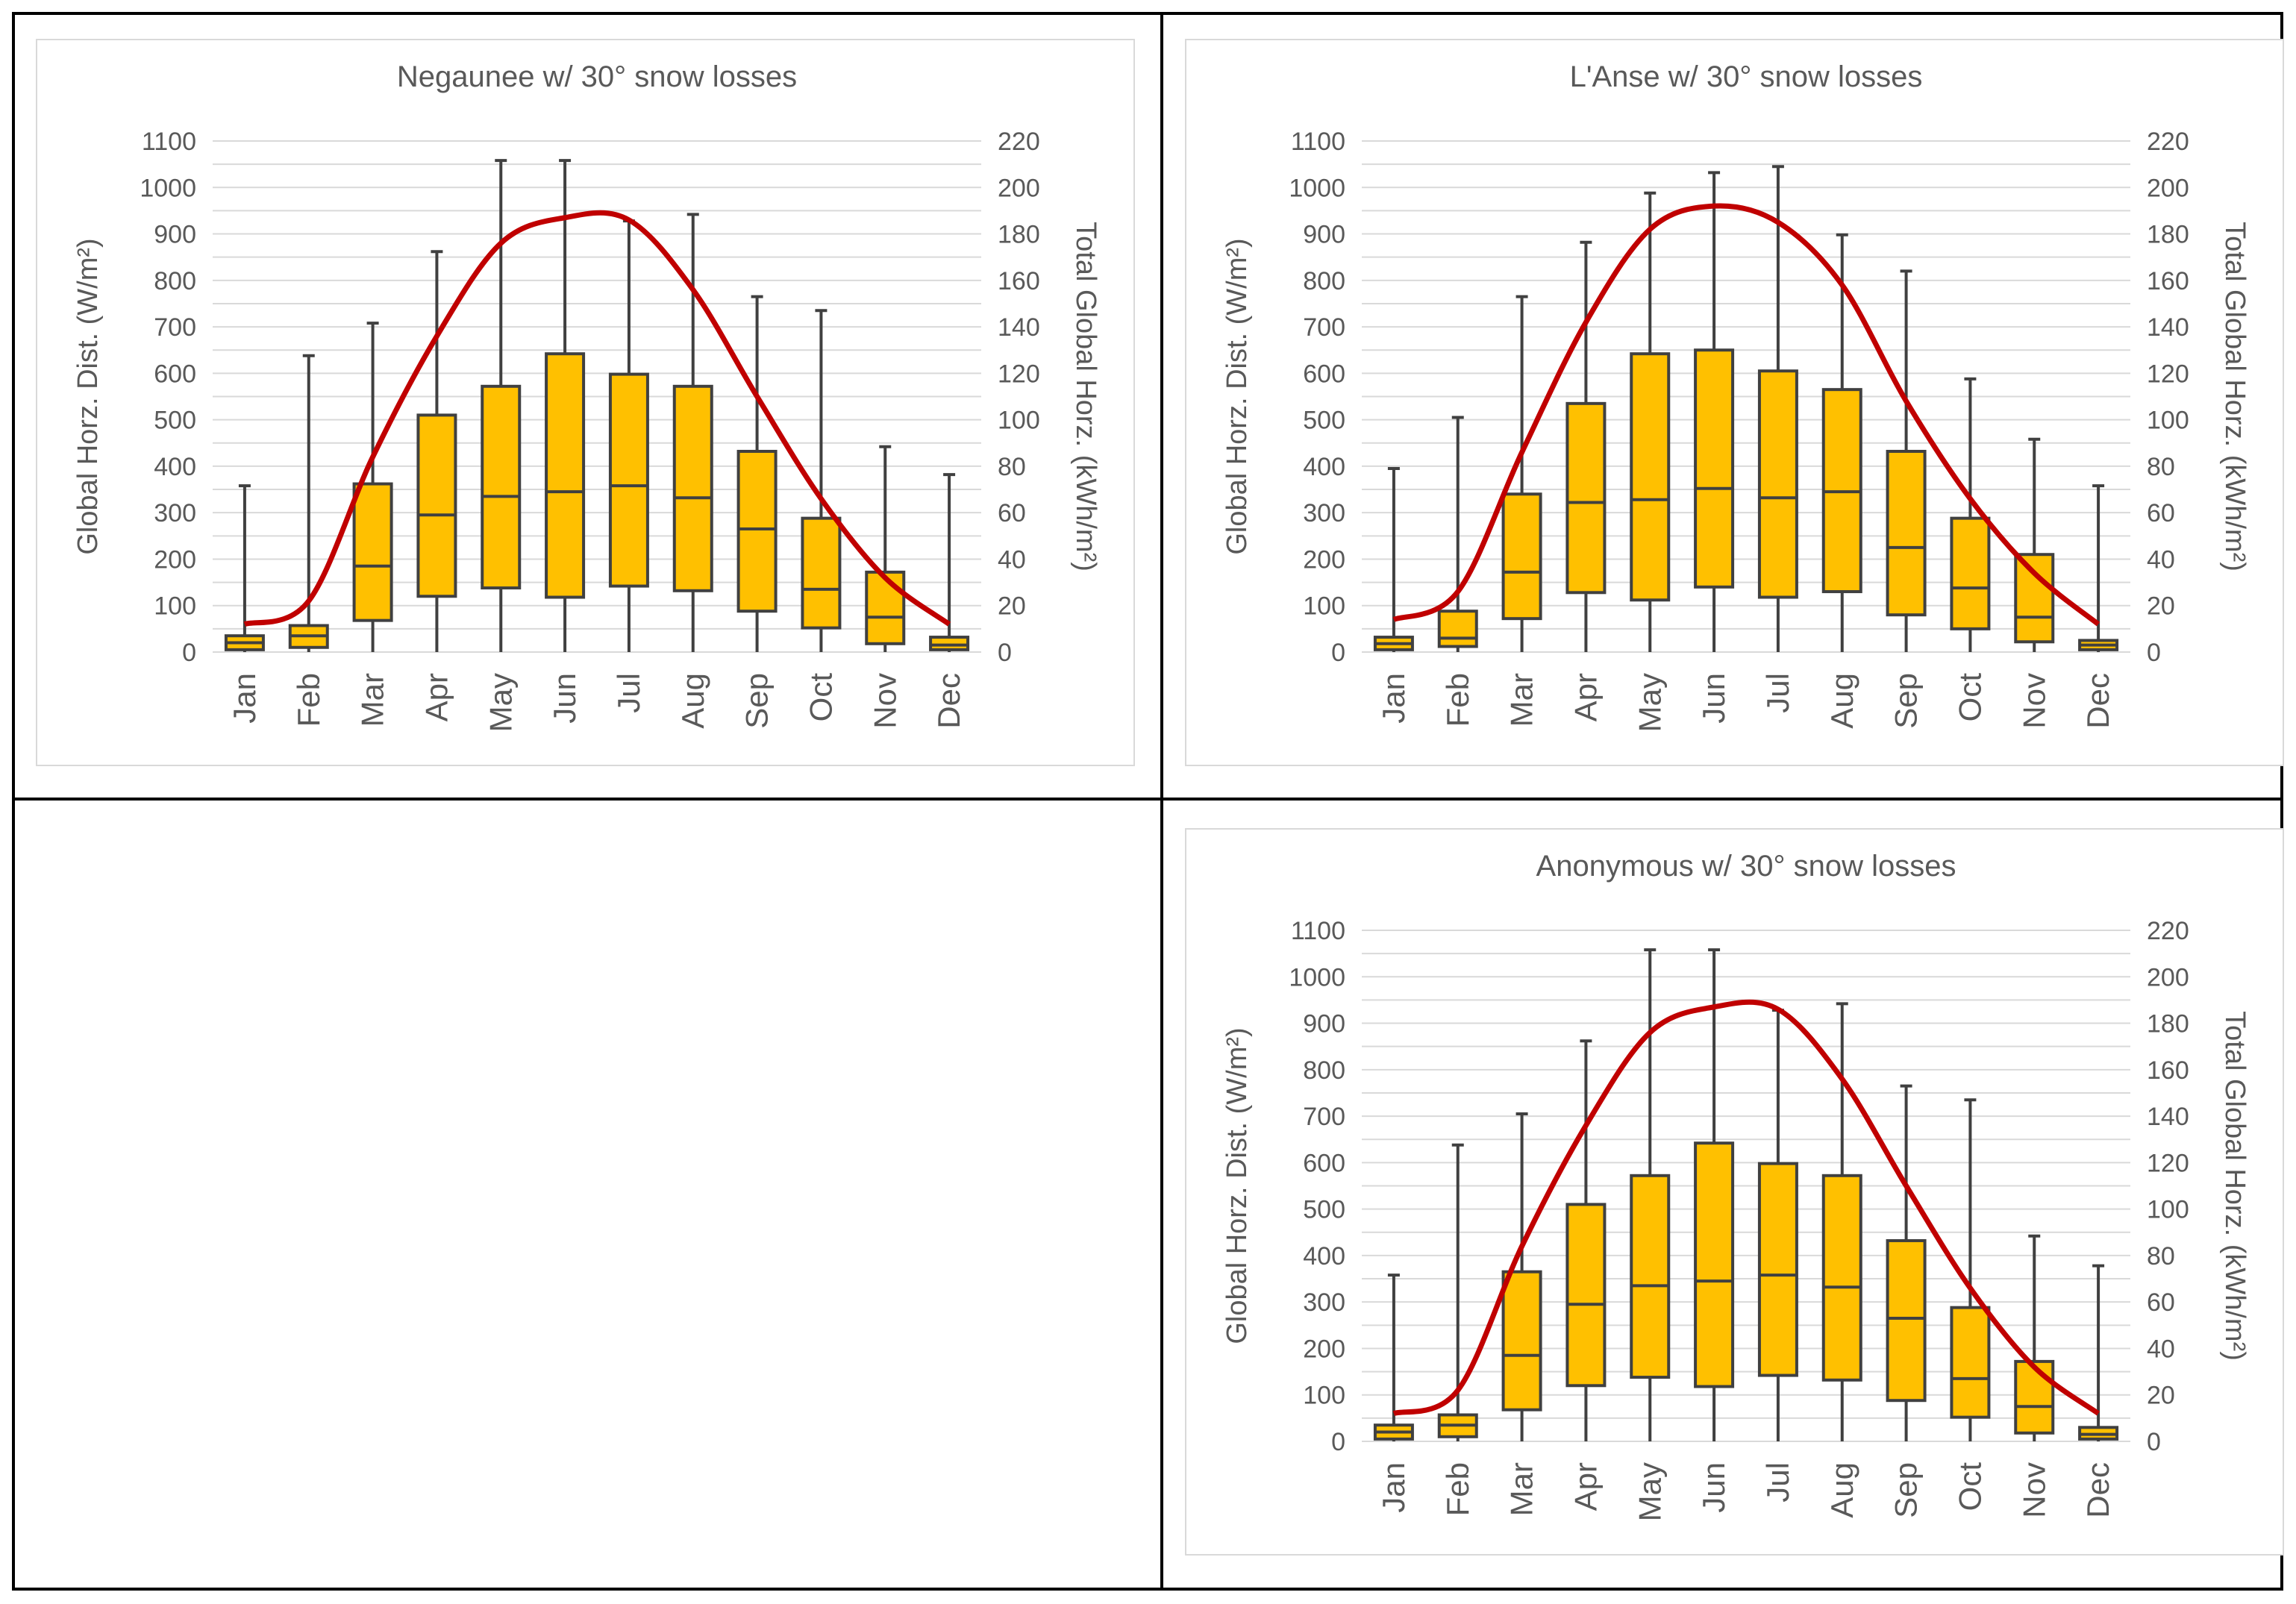 The width and height of the screenshot is (2296, 1604). What do you see at coordinates (1324, 1117) in the screenshot?
I see `y-tick-left: 700` at bounding box center [1324, 1117].